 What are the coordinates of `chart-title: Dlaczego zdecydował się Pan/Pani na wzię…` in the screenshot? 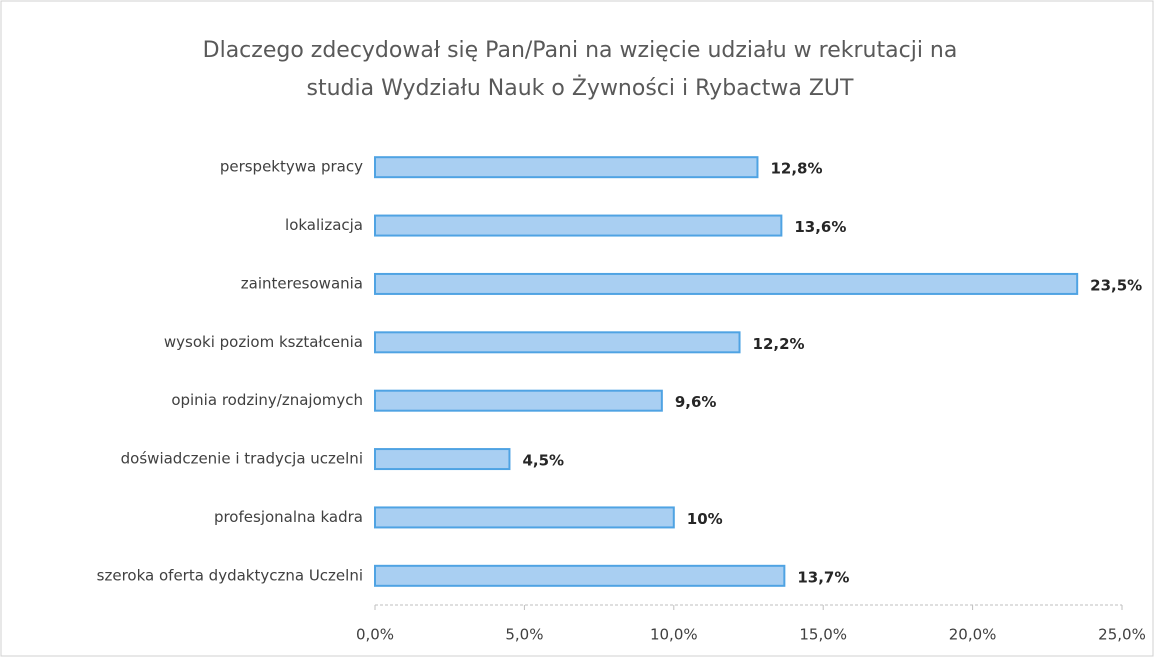 It's located at (580, 50).